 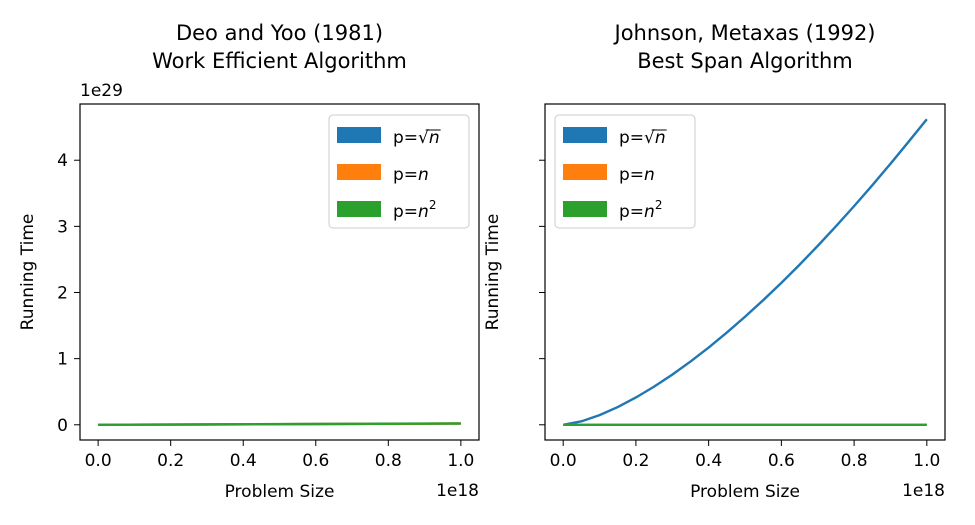 I want to click on chart-title-line1: Deo and Yoo (1981), so click(x=279, y=33).